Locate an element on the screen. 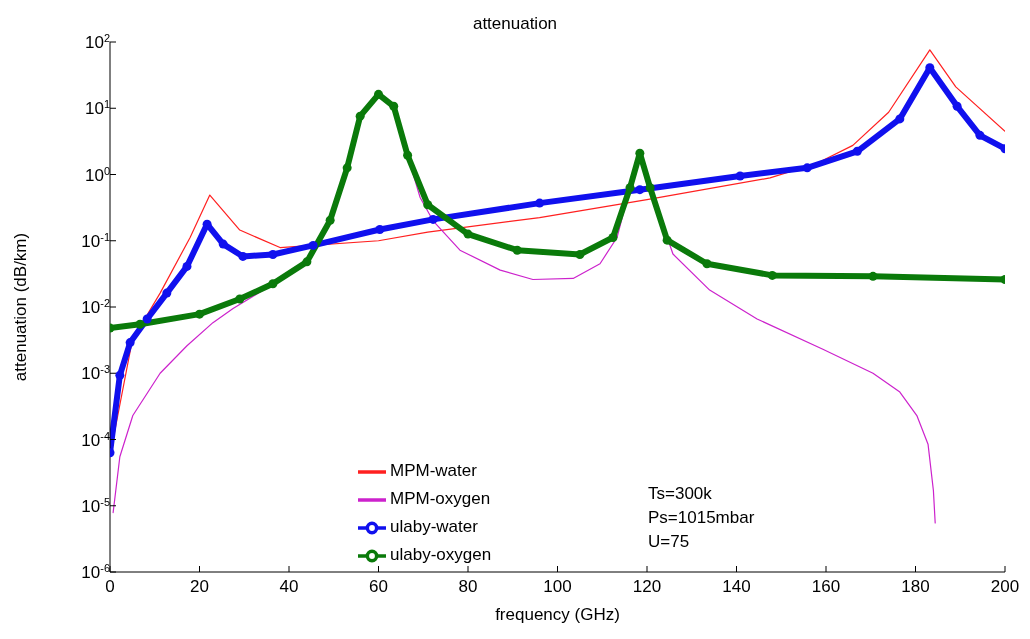 This screenshot has width=1030, height=639. x-tick-label: 40 is located at coordinates (289, 587).